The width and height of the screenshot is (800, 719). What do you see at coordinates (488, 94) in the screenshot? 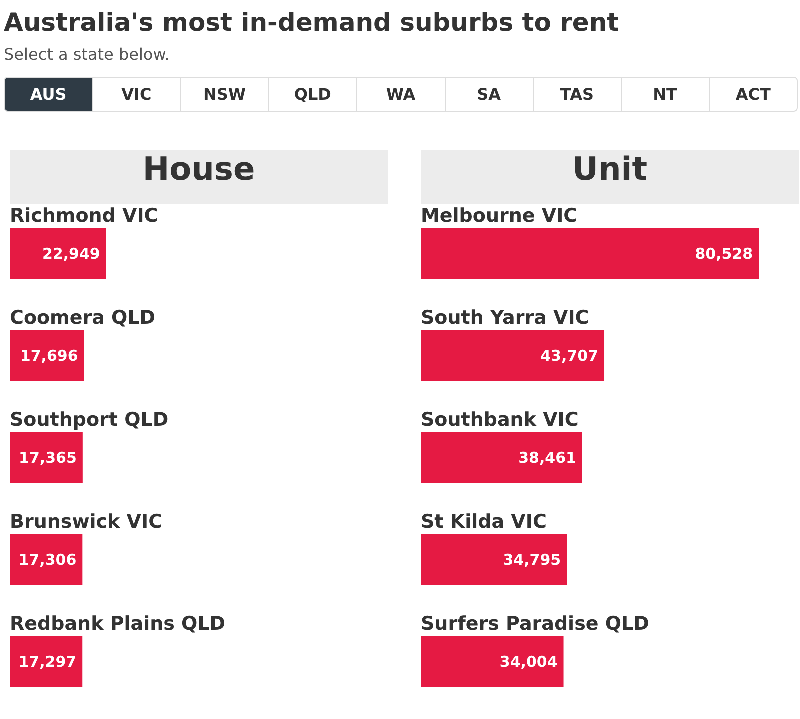
I see `state-tab: SA` at bounding box center [488, 94].